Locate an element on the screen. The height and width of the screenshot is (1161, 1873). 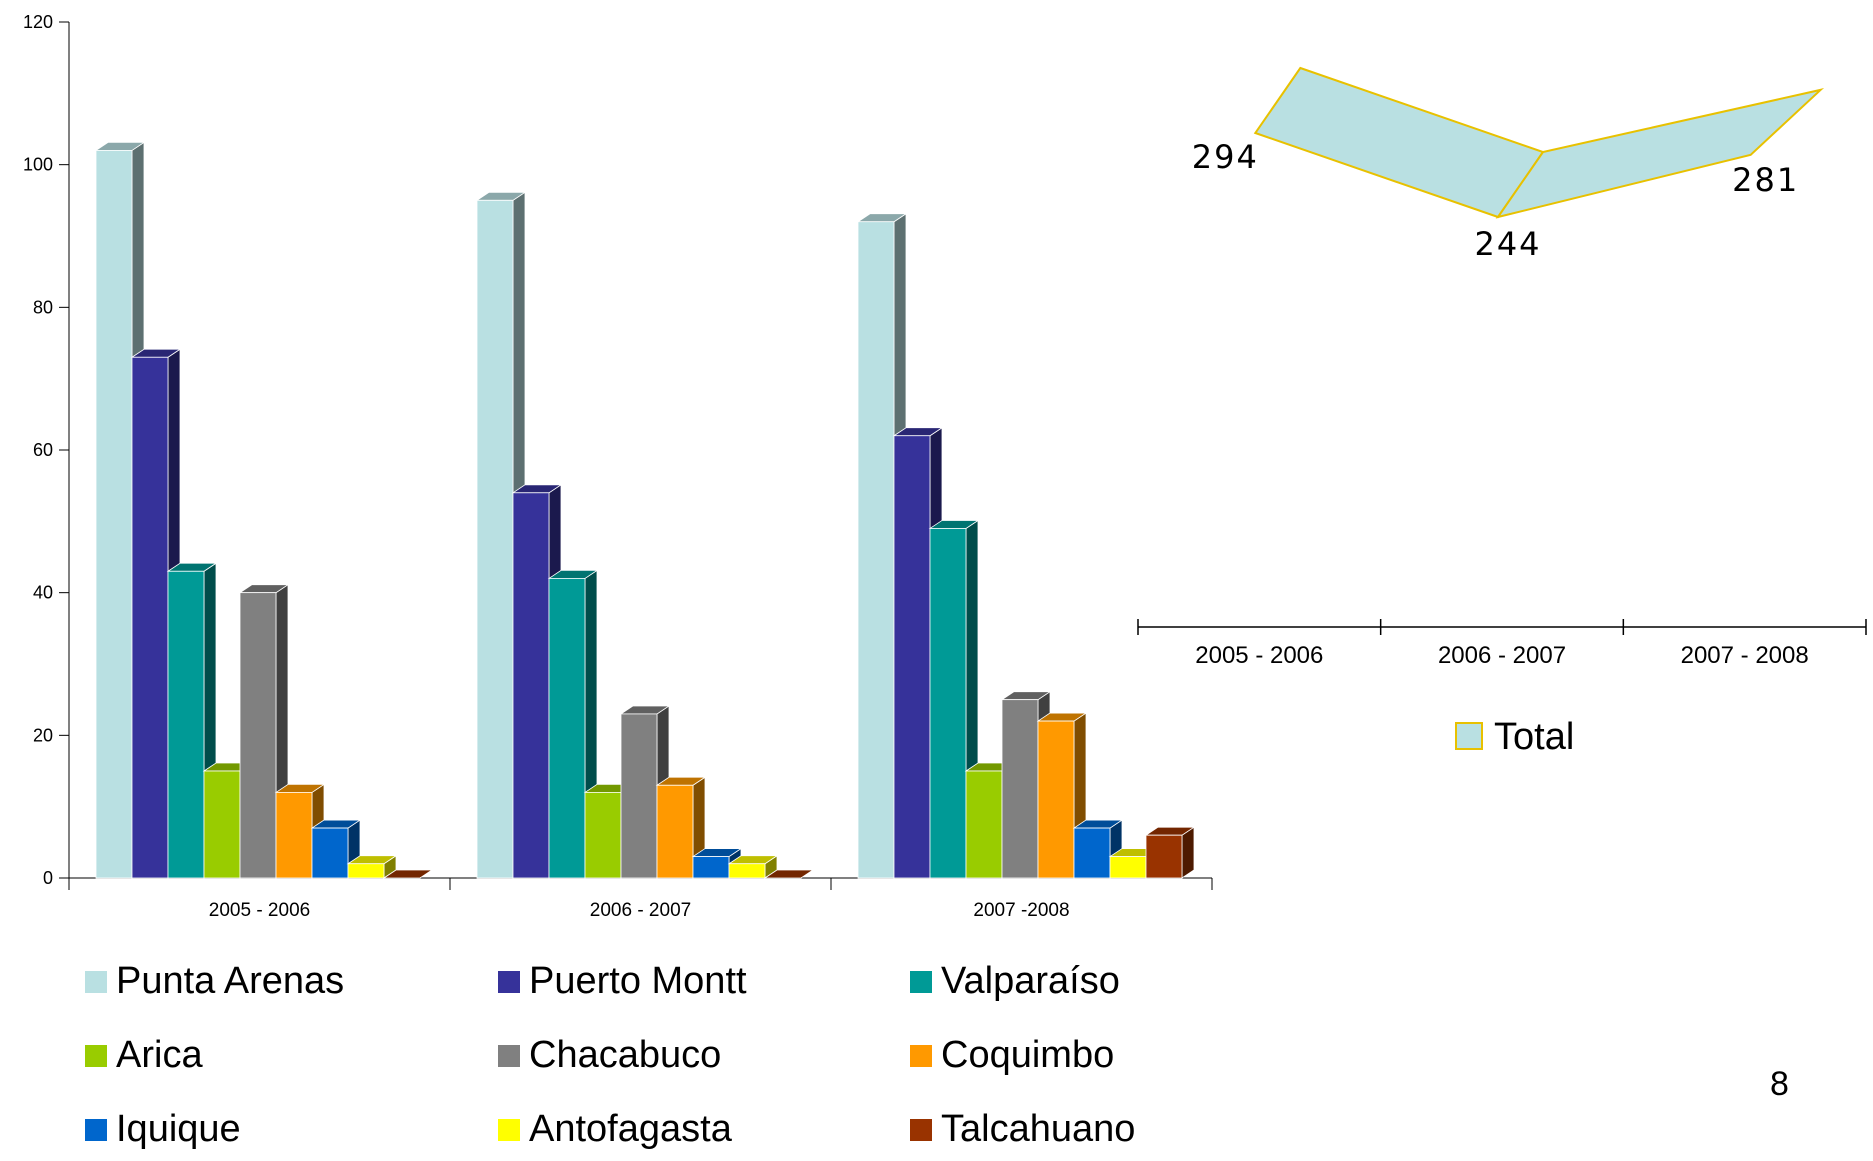
total-chart-legend: Total is located at coordinates (1514, 737).